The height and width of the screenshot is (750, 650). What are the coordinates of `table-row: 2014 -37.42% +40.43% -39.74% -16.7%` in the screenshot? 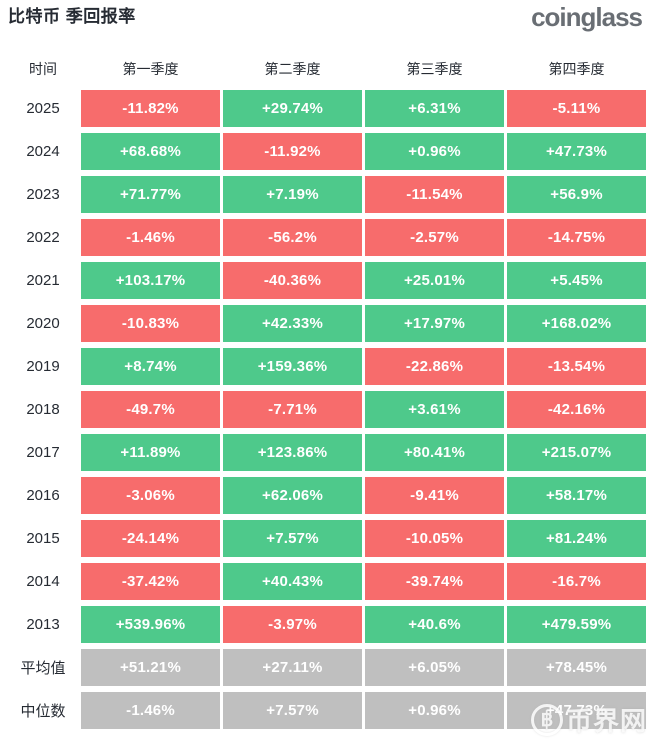 It's located at (325, 581).